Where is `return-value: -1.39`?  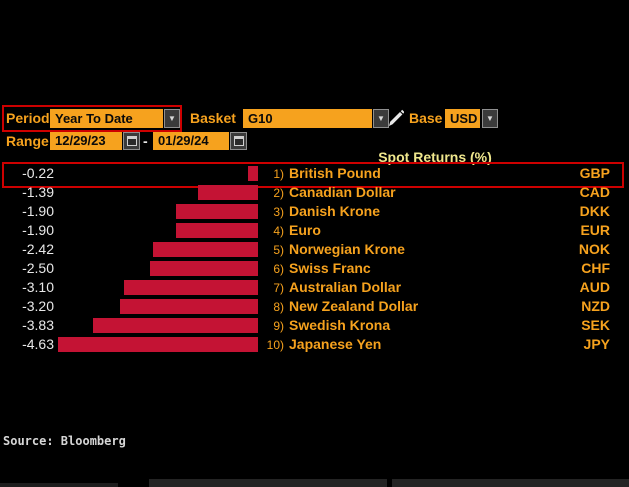 return-value: -1.39 is located at coordinates (38, 192).